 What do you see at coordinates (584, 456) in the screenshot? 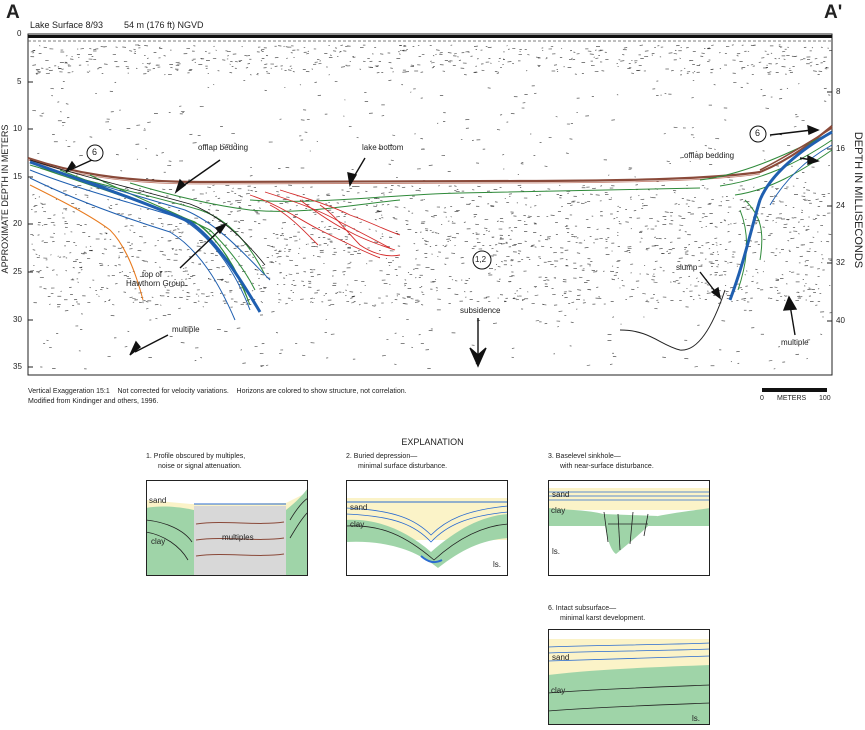
I see `panel3-caption-1: 3. Baselevel sinkhole—` at bounding box center [584, 456].